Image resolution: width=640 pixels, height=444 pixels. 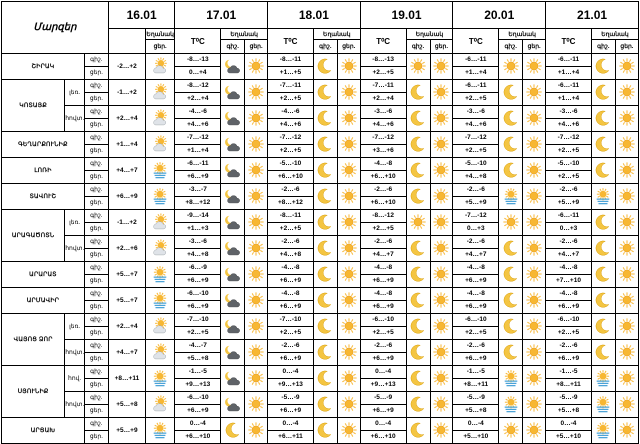 I want to click on night-temp: 0…-4, so click(x=383, y=424).